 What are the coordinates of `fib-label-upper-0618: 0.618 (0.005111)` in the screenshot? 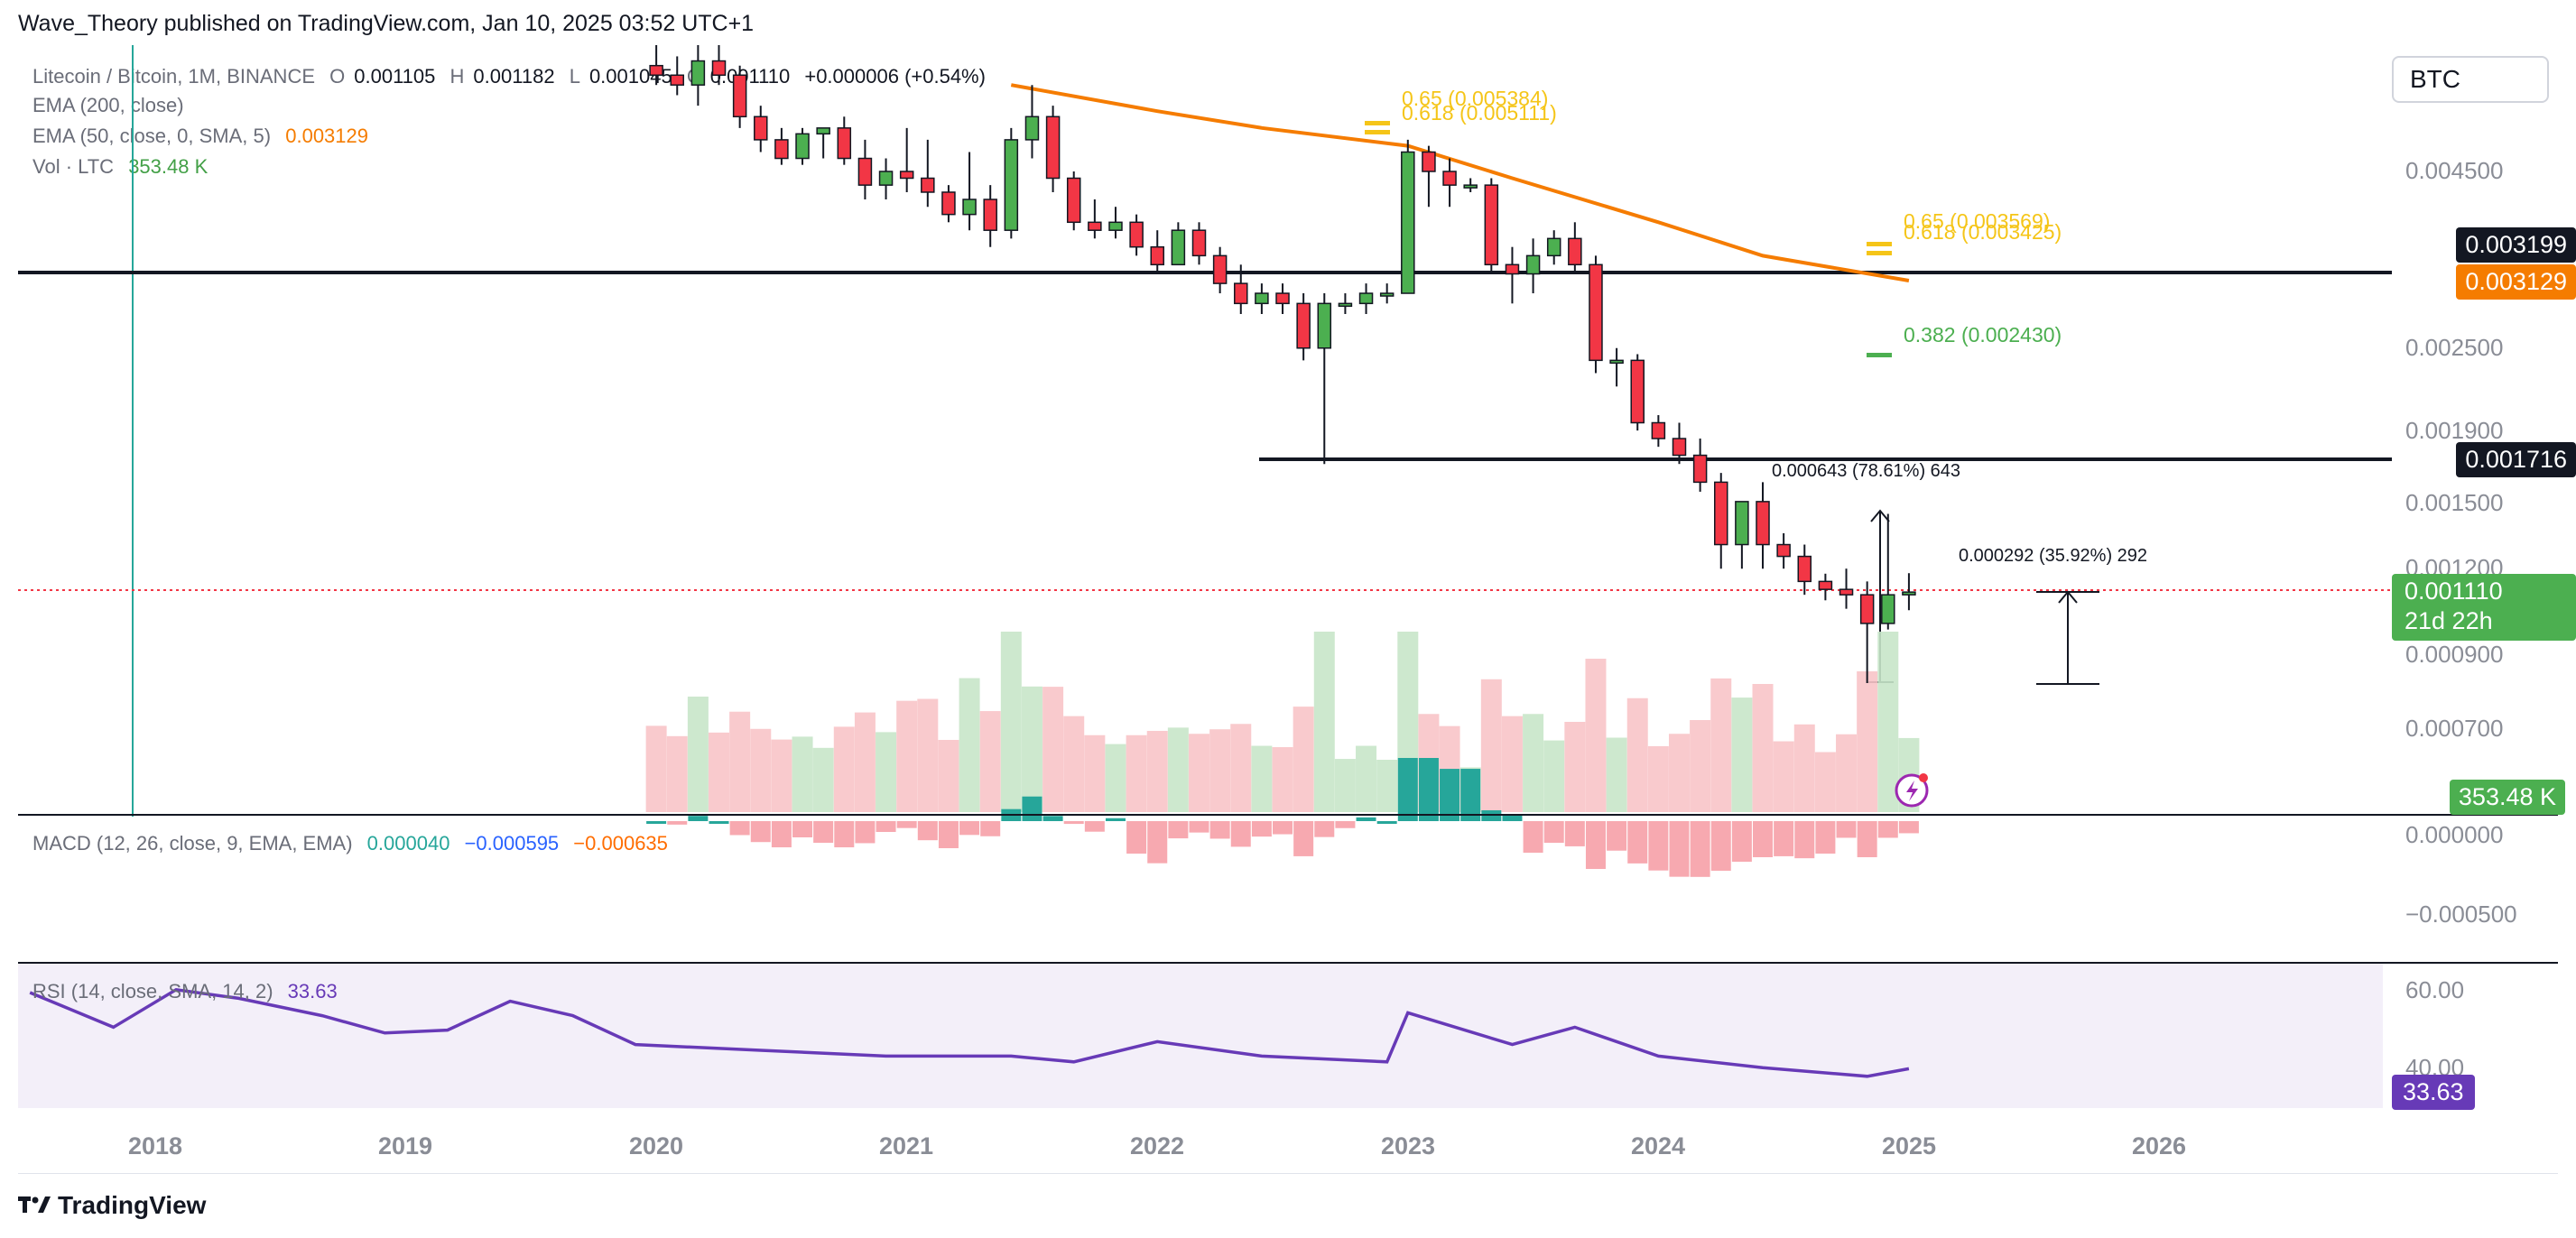 It's located at (1480, 113).